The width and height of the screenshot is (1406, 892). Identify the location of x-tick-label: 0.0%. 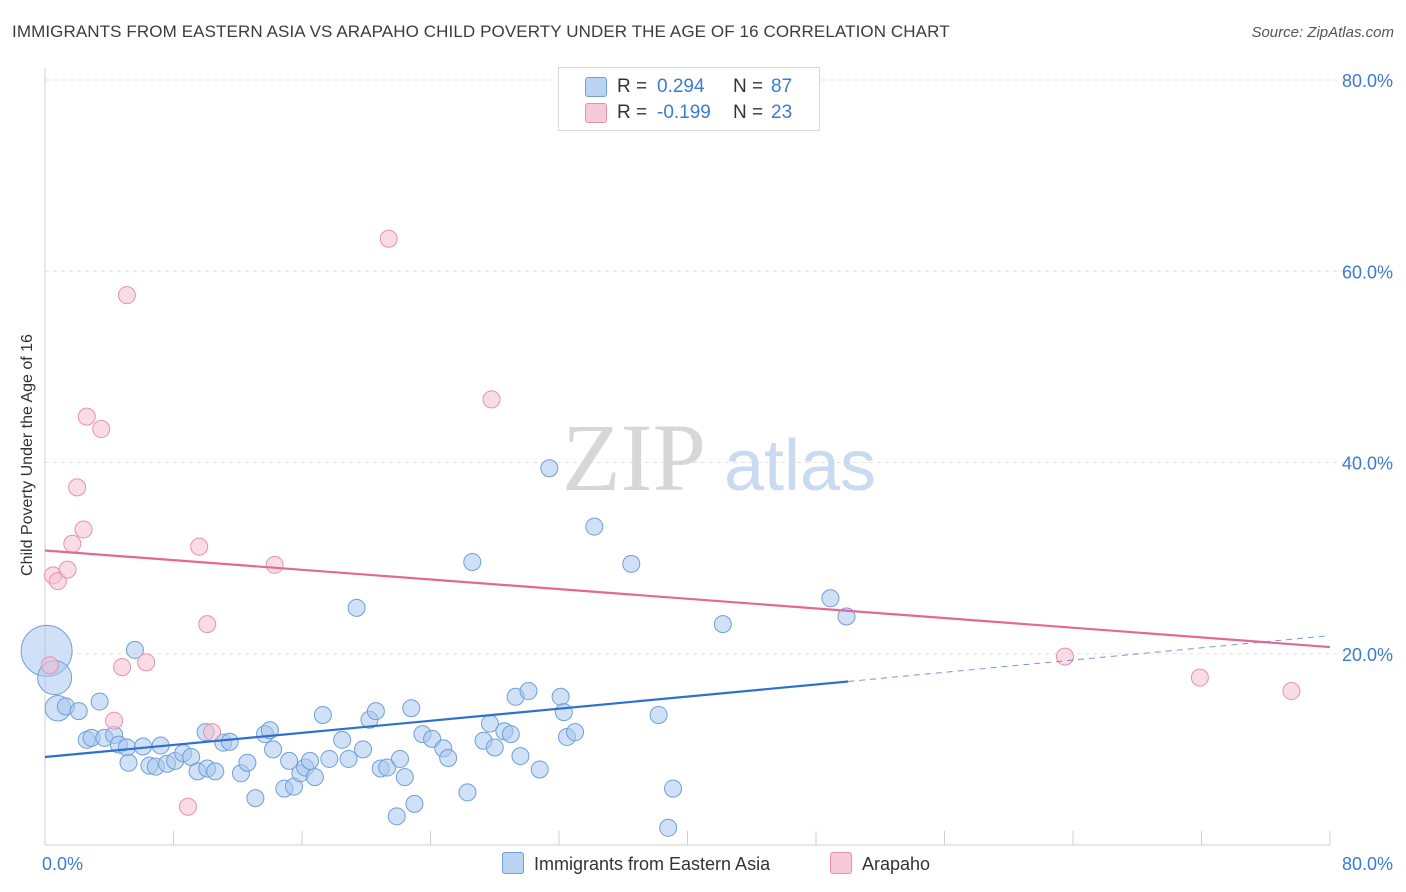
(62, 864).